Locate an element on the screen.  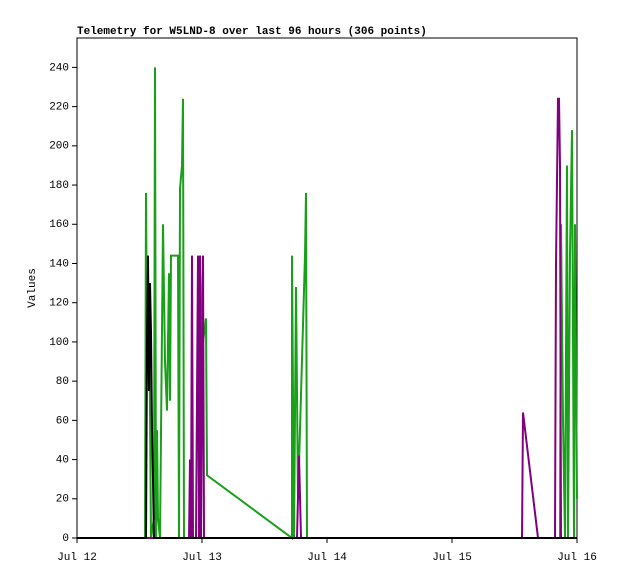
y-tick-label: 60 is located at coordinates (62, 421).